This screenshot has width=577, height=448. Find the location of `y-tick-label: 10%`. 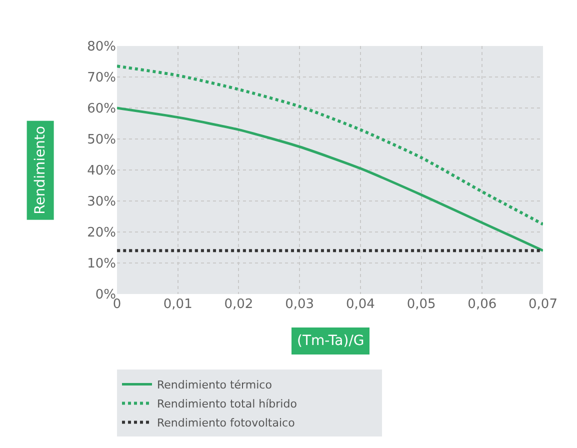

y-tick-label: 10% is located at coordinates (101, 264).